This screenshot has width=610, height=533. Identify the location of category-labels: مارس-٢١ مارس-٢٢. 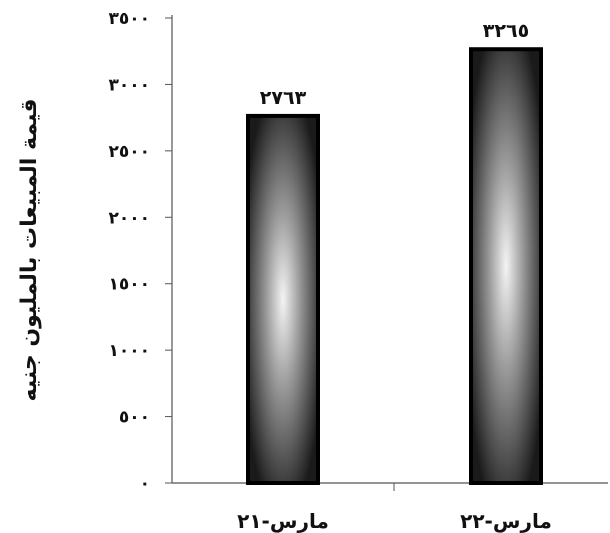
(394, 521).